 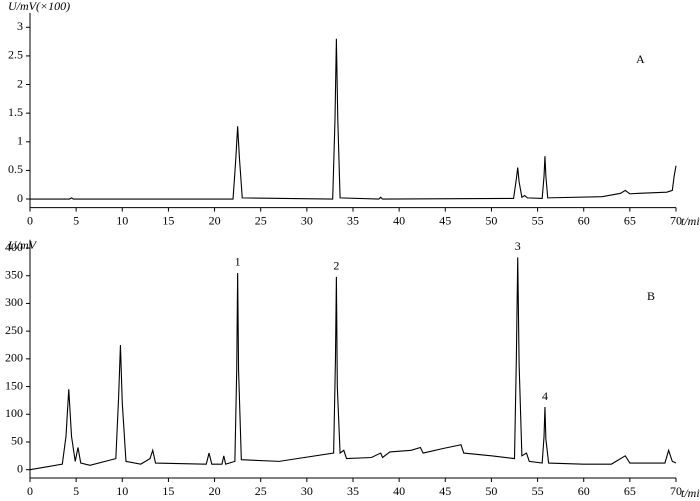 I want to click on y-tick-label: 2.5, so click(x=15, y=55).